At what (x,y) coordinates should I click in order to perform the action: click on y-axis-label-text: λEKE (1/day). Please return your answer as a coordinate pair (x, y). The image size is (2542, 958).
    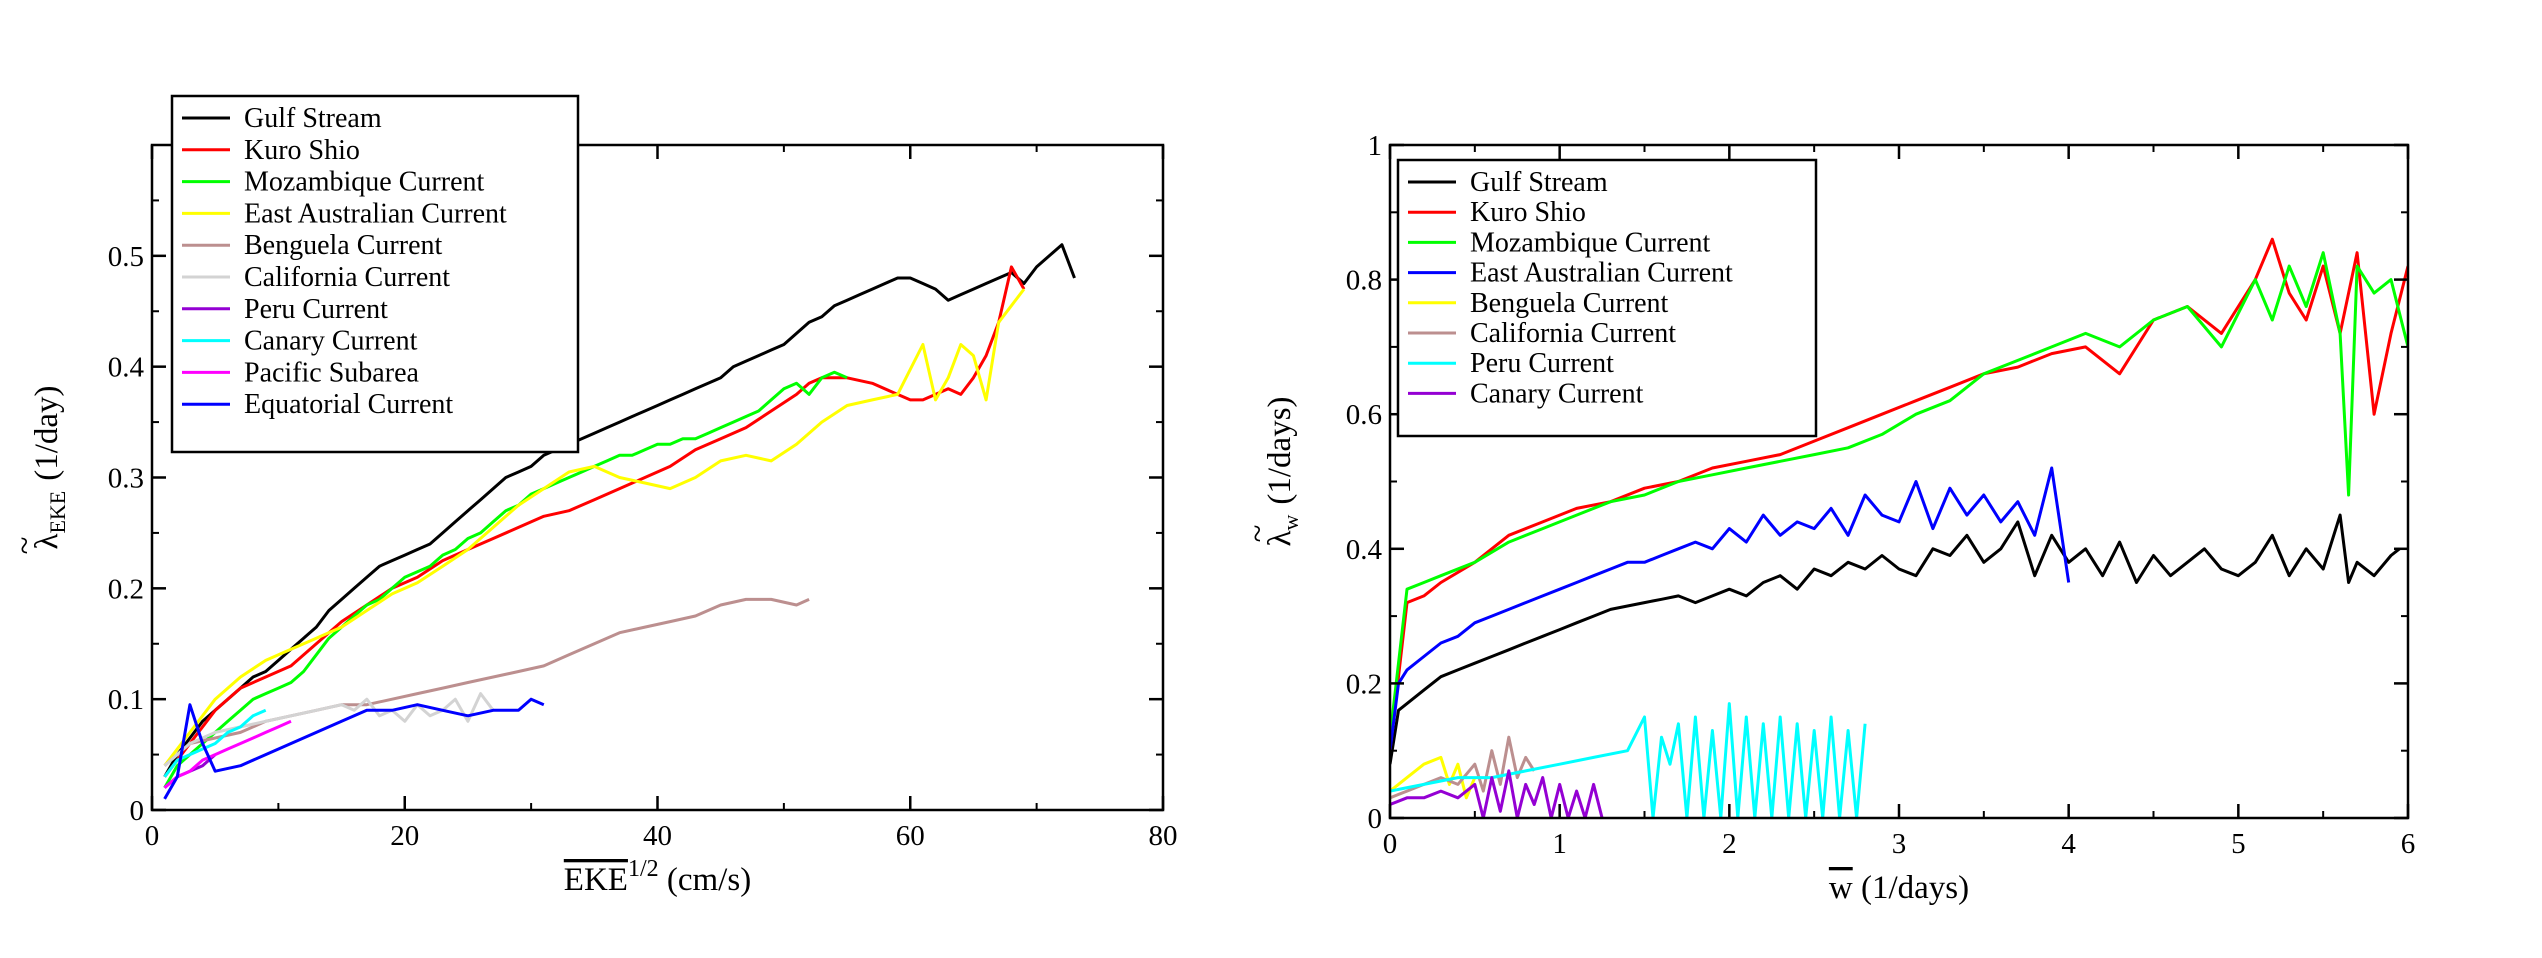
    Looking at the image, I should click on (49, 467).